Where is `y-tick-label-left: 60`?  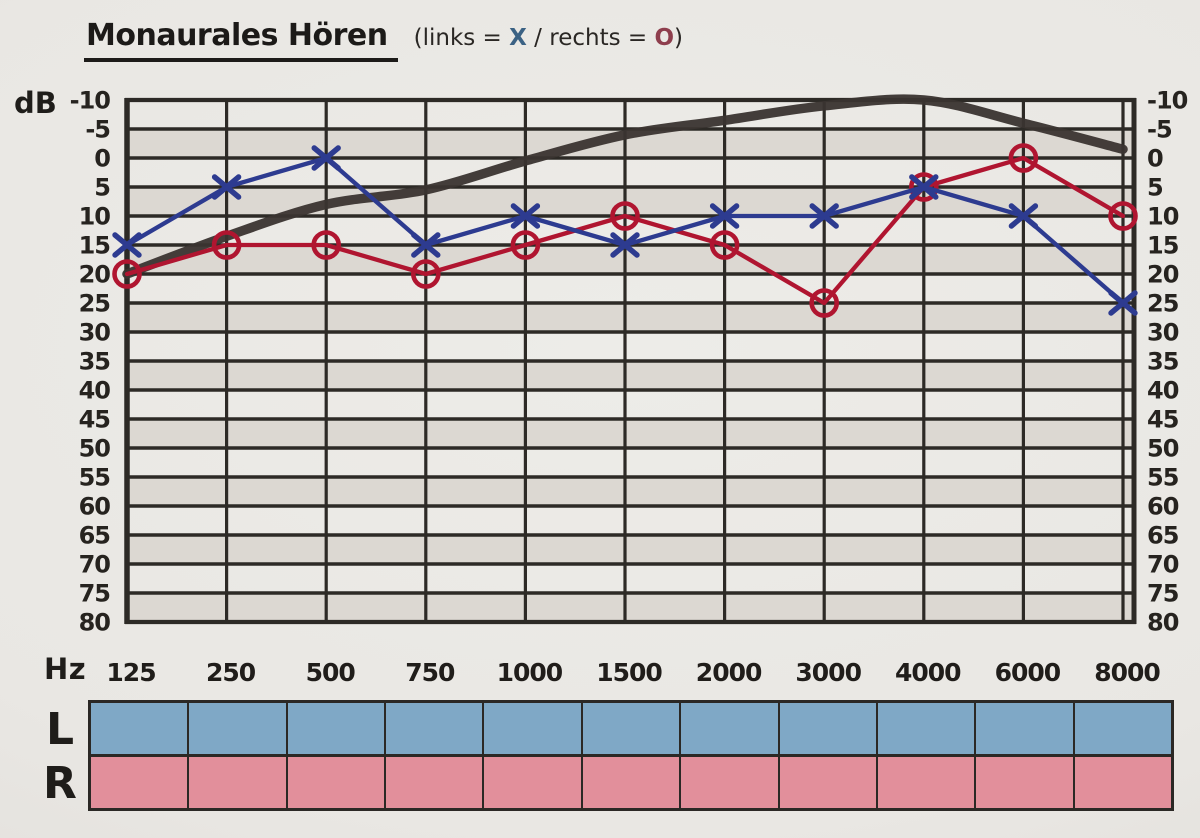 y-tick-label-left: 60 is located at coordinates (95, 507).